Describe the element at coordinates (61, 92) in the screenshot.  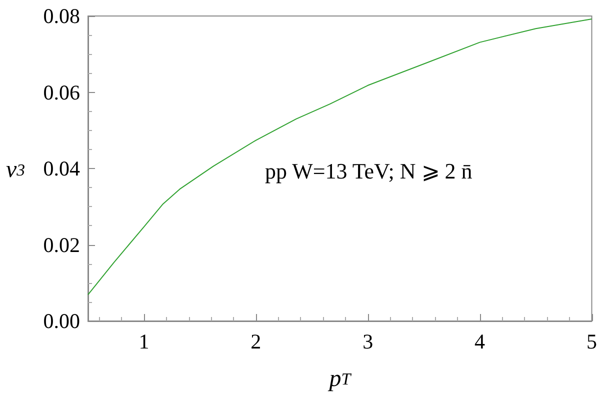
I see `y-tick-label: 0.06` at that location.